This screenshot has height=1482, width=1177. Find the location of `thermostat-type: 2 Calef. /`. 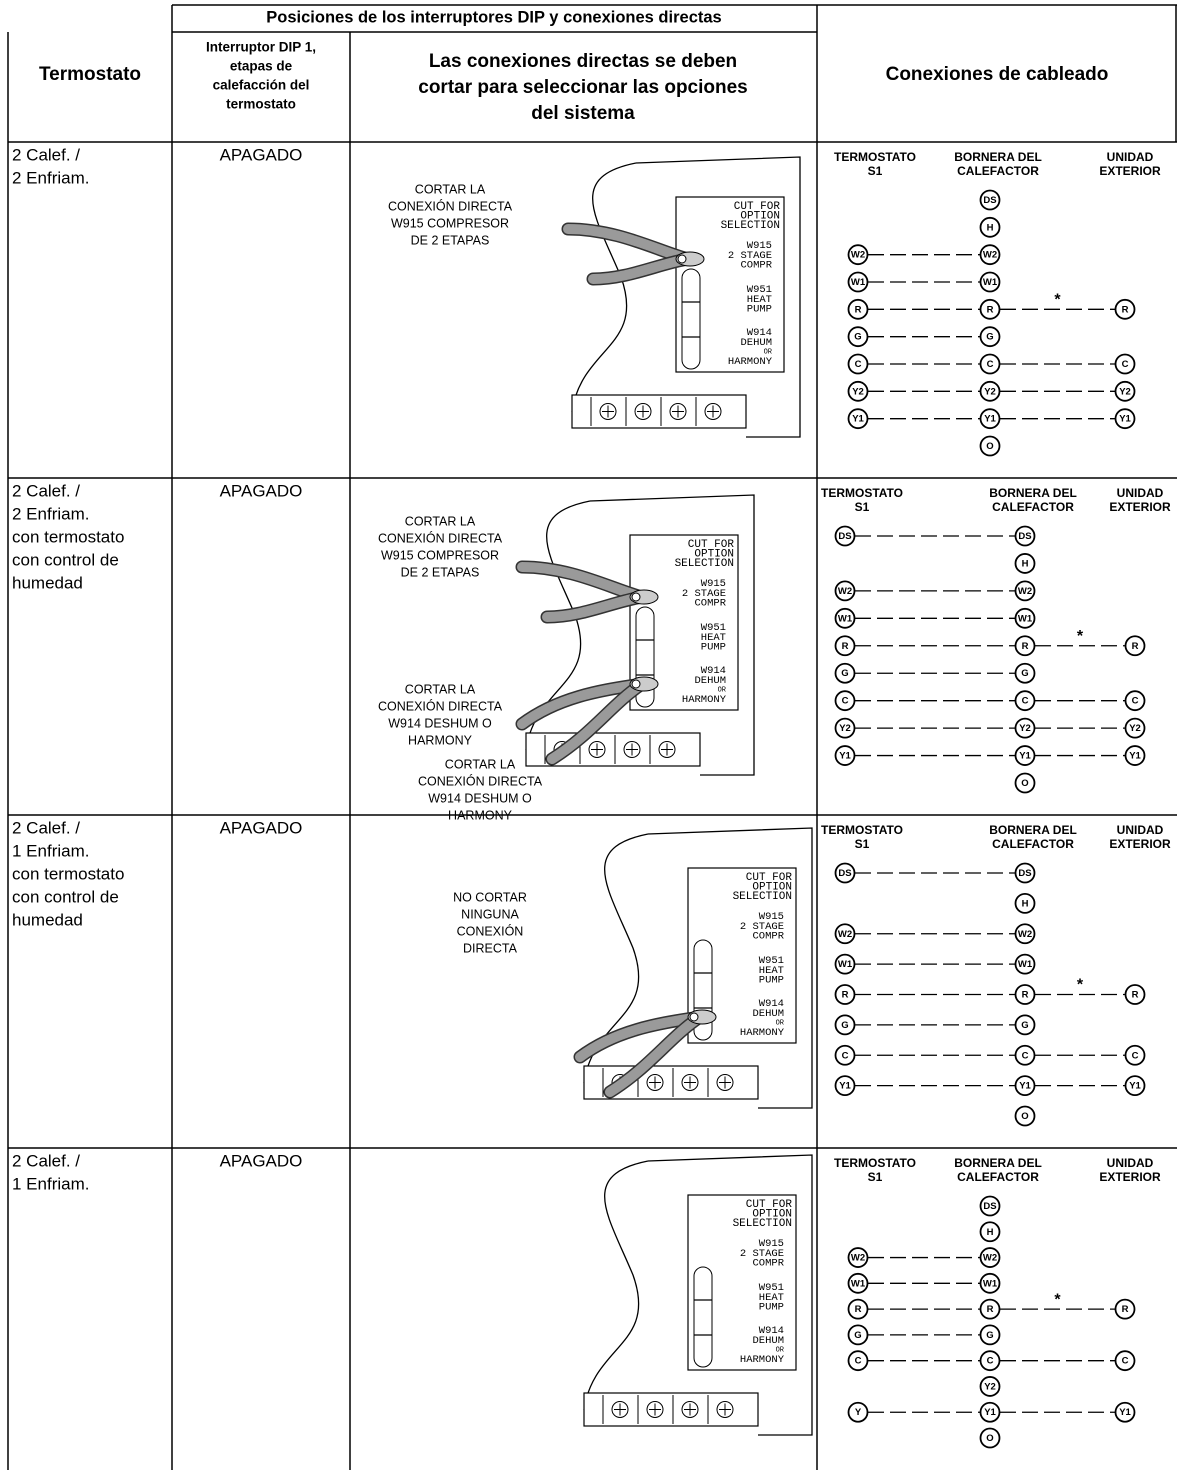

thermostat-type: 2 Calef. / is located at coordinates (46, 827).